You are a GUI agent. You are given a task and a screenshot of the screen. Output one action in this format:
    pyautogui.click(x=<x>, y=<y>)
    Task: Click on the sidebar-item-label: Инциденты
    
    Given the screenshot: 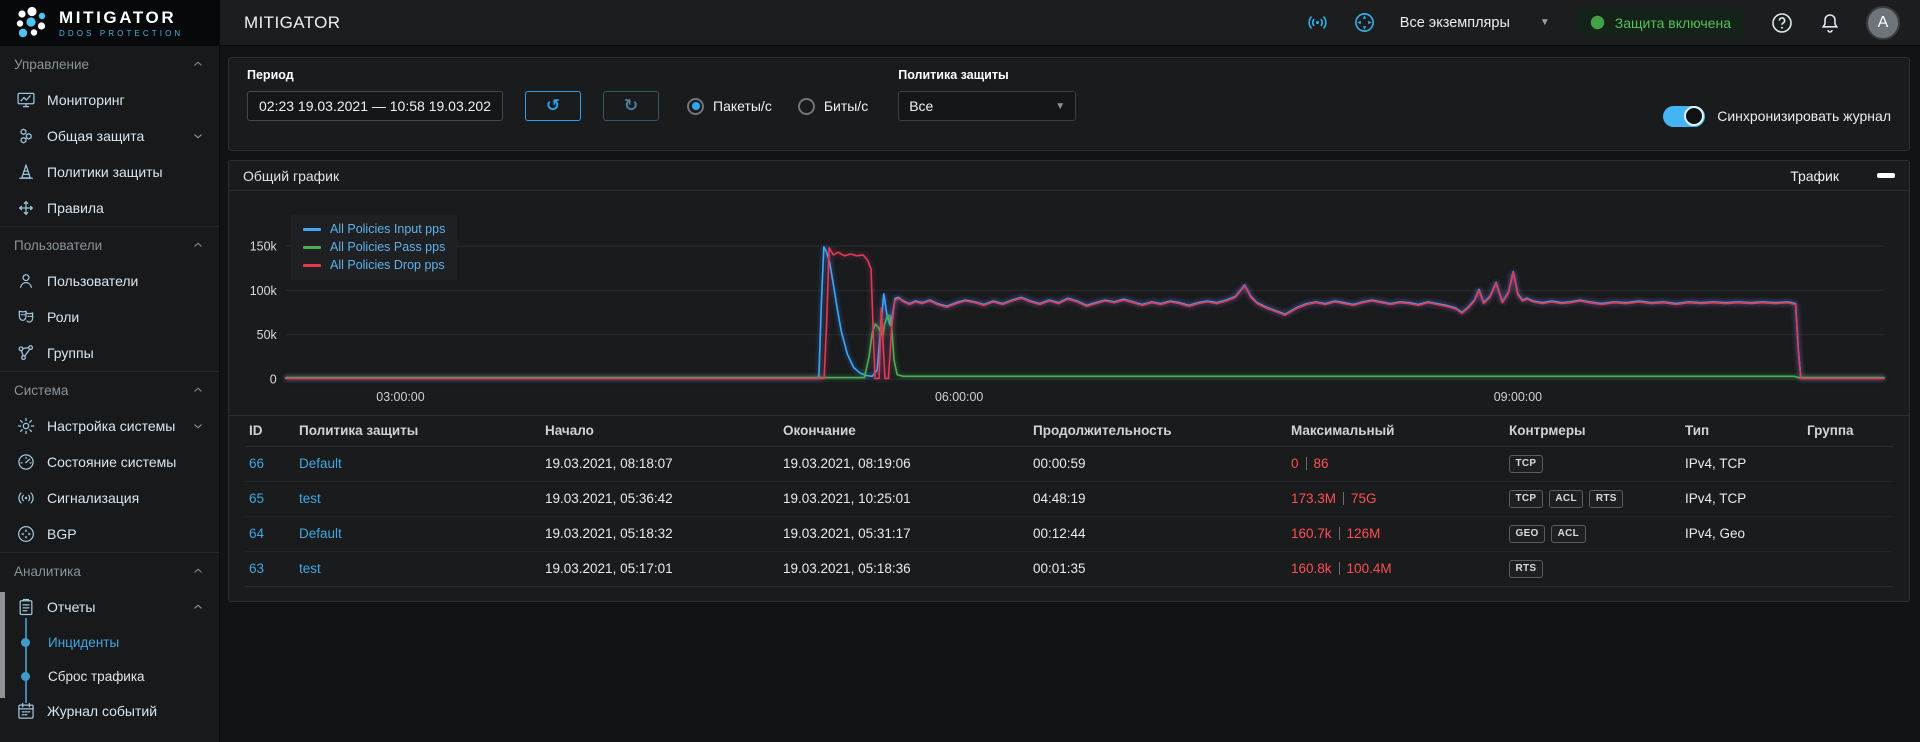 What is the action you would take?
    pyautogui.click(x=84, y=642)
    